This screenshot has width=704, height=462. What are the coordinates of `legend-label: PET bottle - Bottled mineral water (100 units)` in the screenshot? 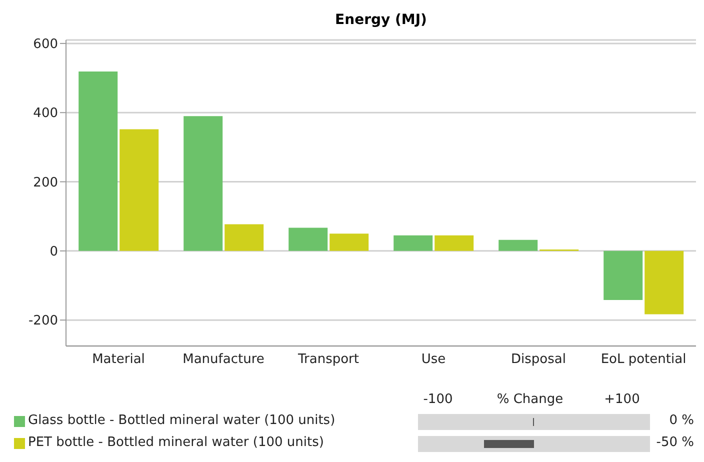 It's located at (176, 442).